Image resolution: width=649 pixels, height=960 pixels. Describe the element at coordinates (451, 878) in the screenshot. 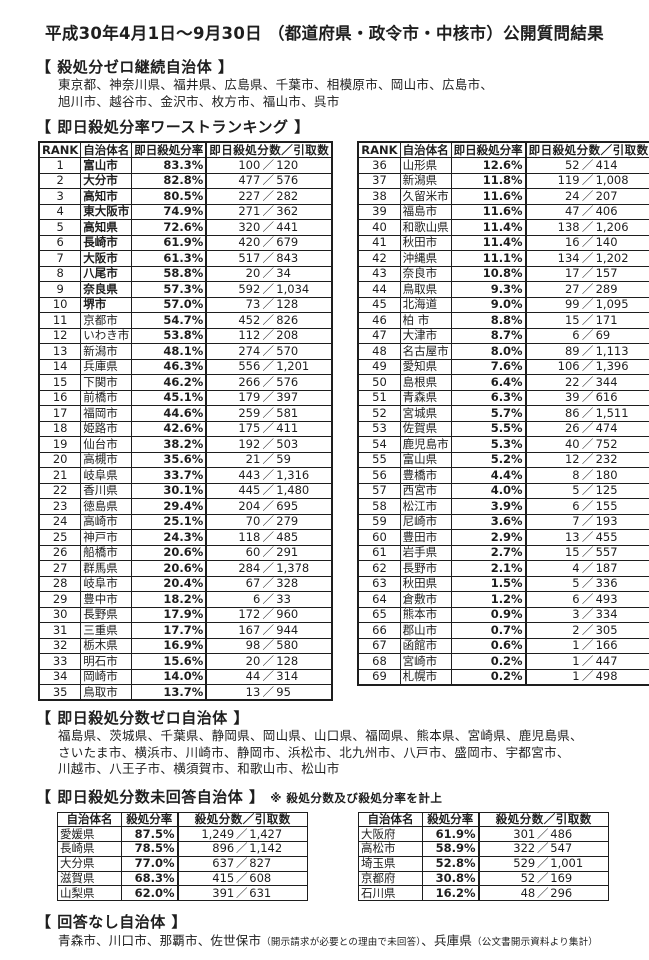

I see `rate-cell: 30.8%` at that location.